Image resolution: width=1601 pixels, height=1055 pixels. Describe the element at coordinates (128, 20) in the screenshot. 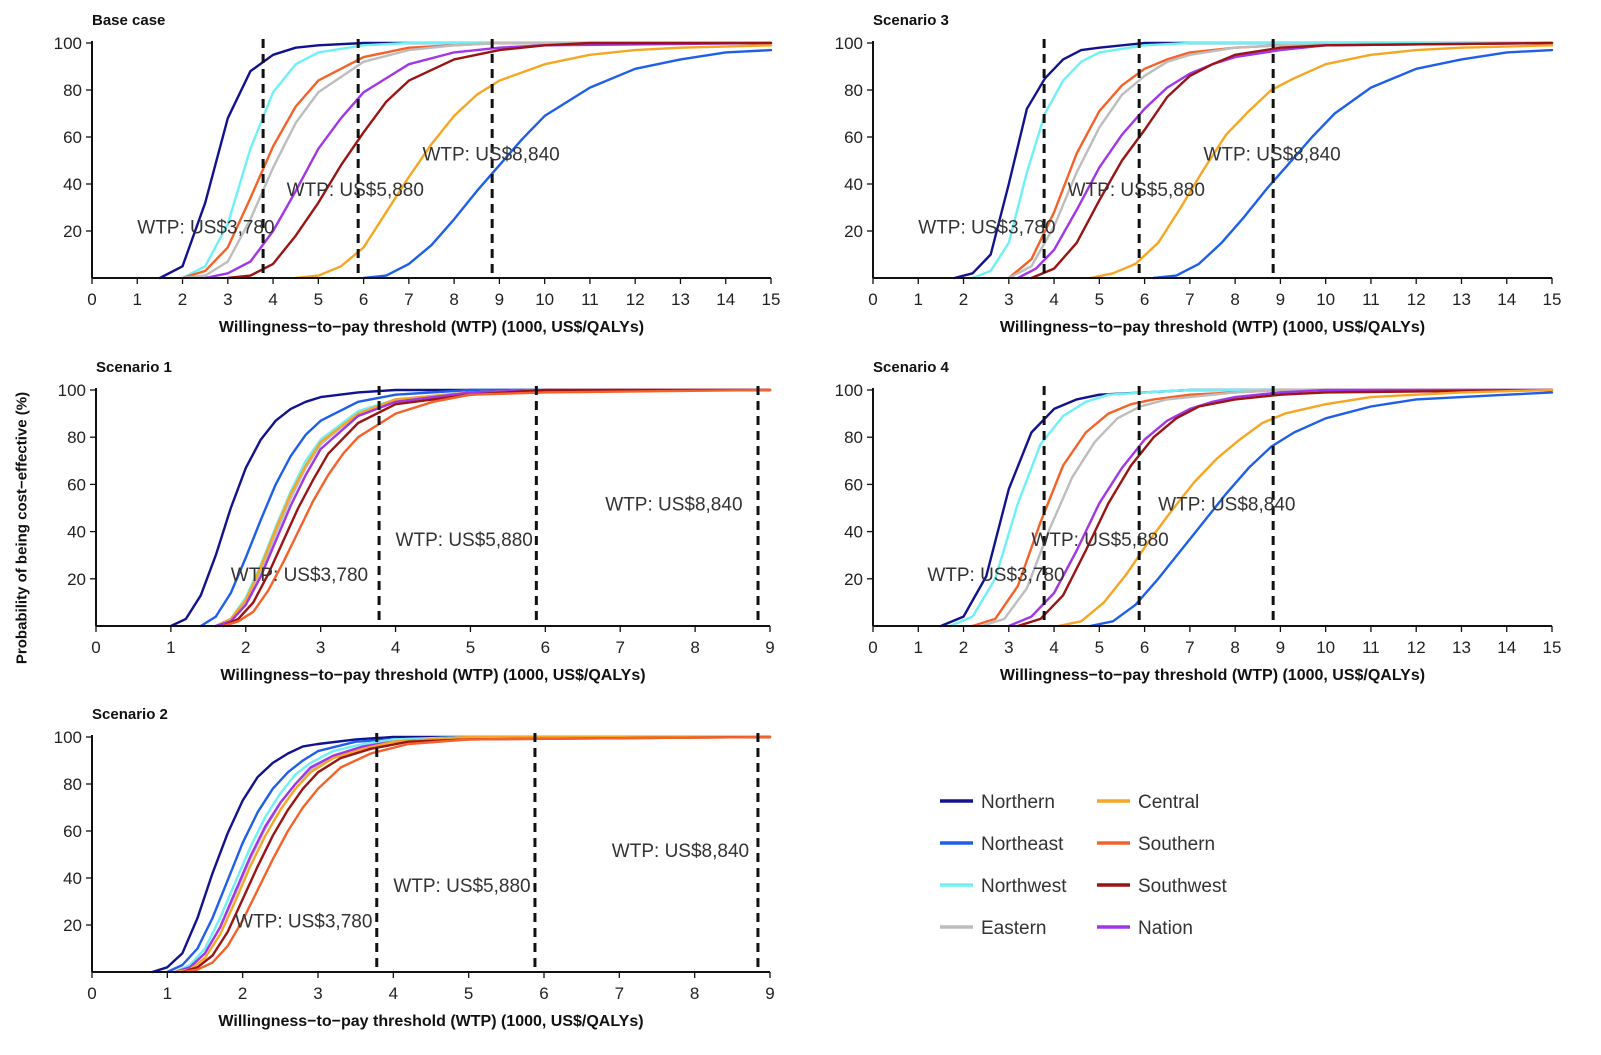

I see `panel-title: Base case` at that location.